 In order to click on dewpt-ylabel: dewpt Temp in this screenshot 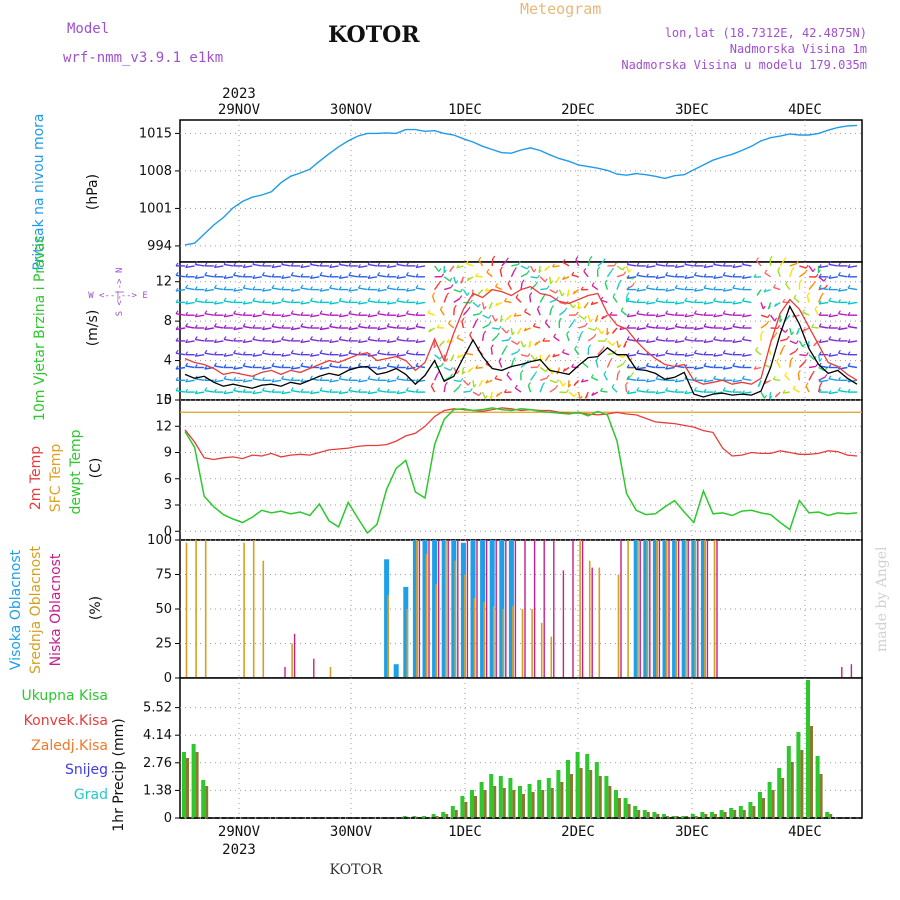, I will do `click(76, 471)`.